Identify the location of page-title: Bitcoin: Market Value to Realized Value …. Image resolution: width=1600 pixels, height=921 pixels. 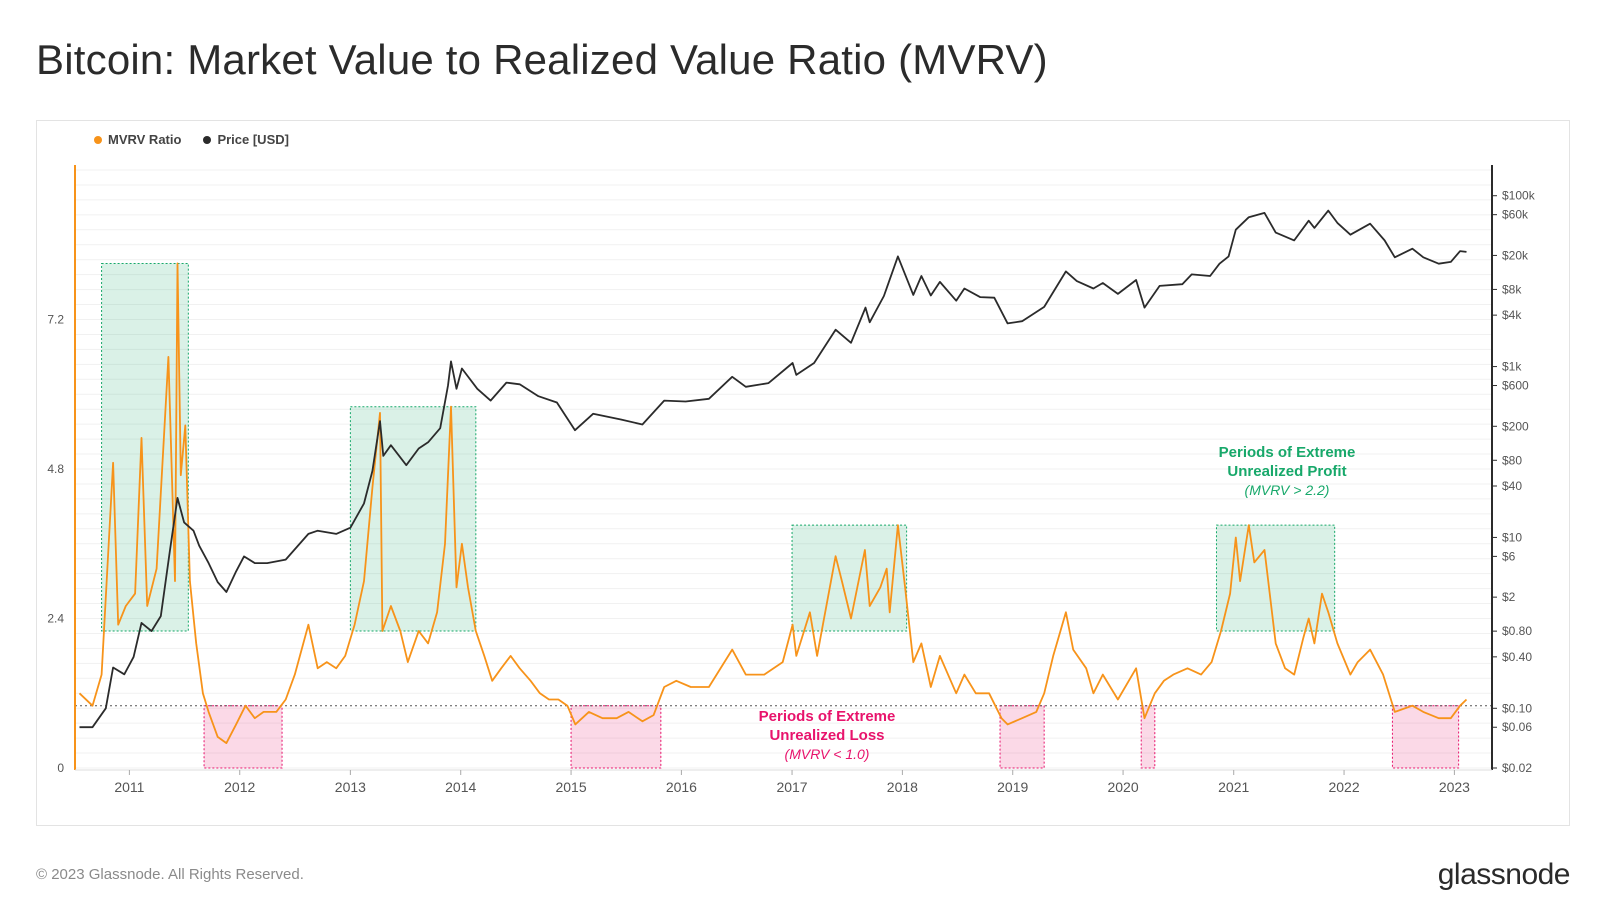
(542, 59).